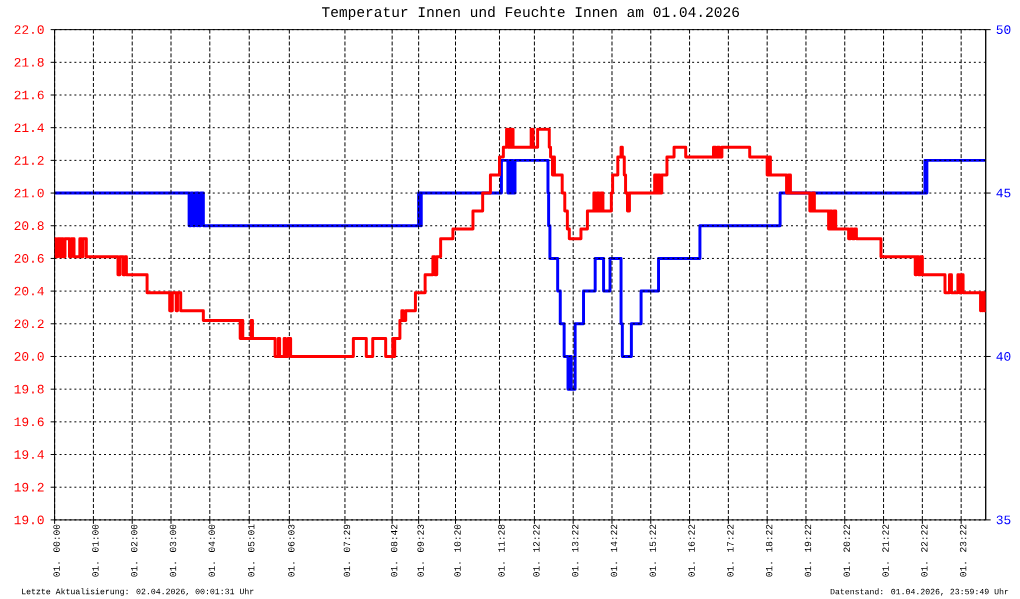 The height and width of the screenshot is (599, 1020). Describe the element at coordinates (95, 550) in the screenshot. I see `x-tick-label: 01. 01:00` at that location.